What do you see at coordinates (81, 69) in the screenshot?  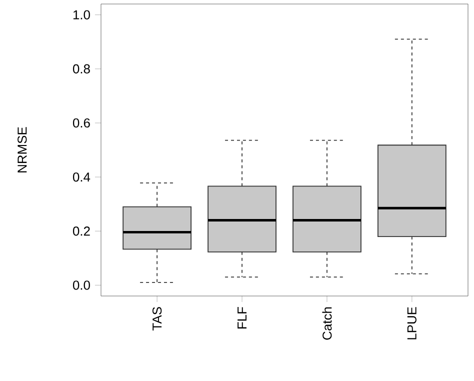 I see `y-tick-label: 0.8` at bounding box center [81, 69].